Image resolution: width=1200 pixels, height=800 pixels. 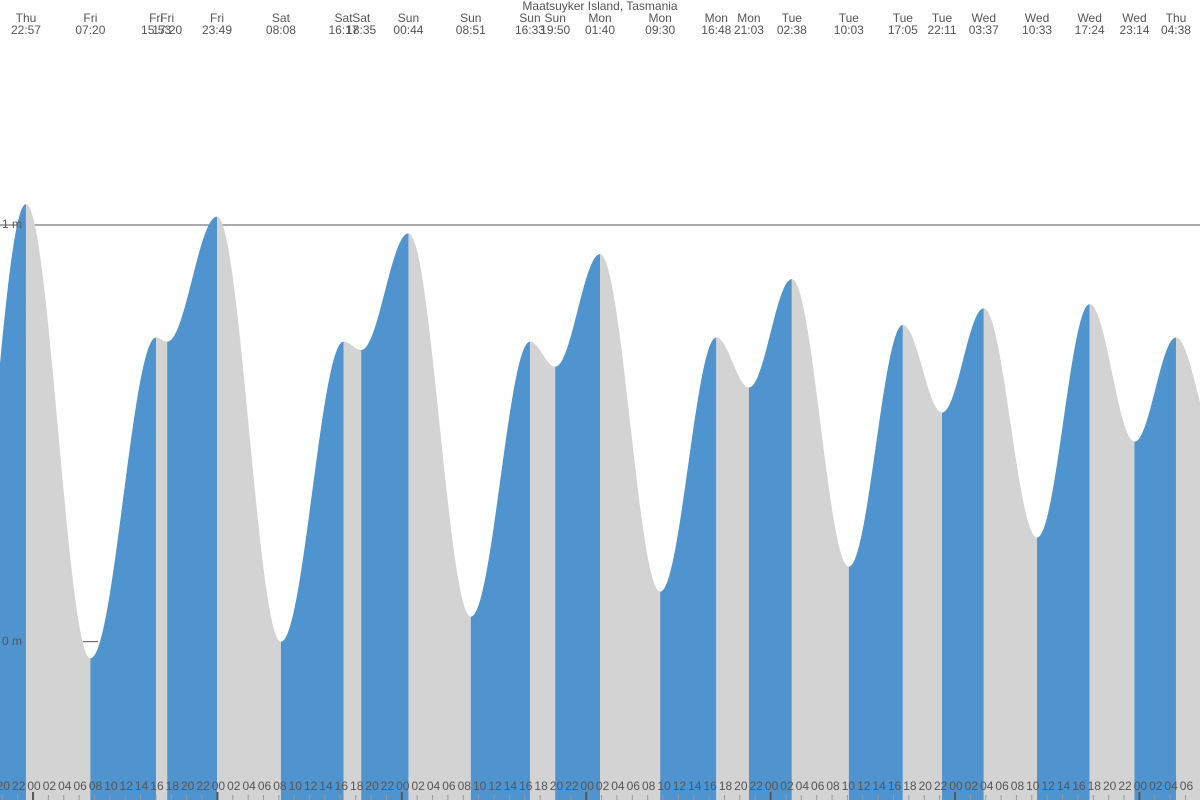 I want to click on event-time: 16:17, so click(x=344, y=30).